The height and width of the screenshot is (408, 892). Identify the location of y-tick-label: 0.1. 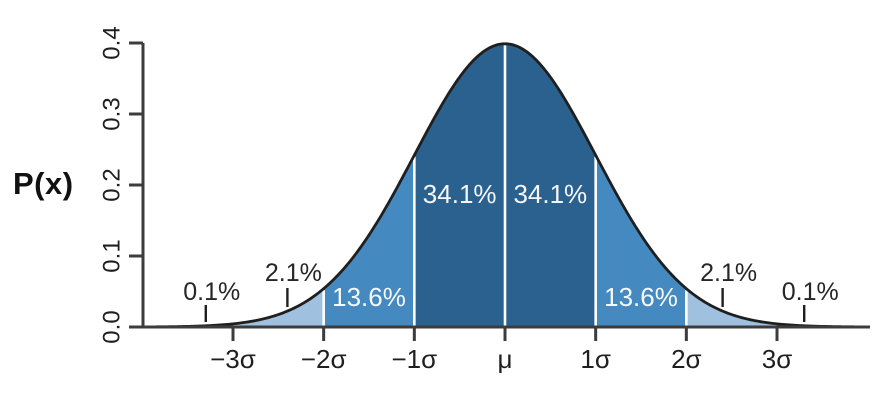
(111, 255).